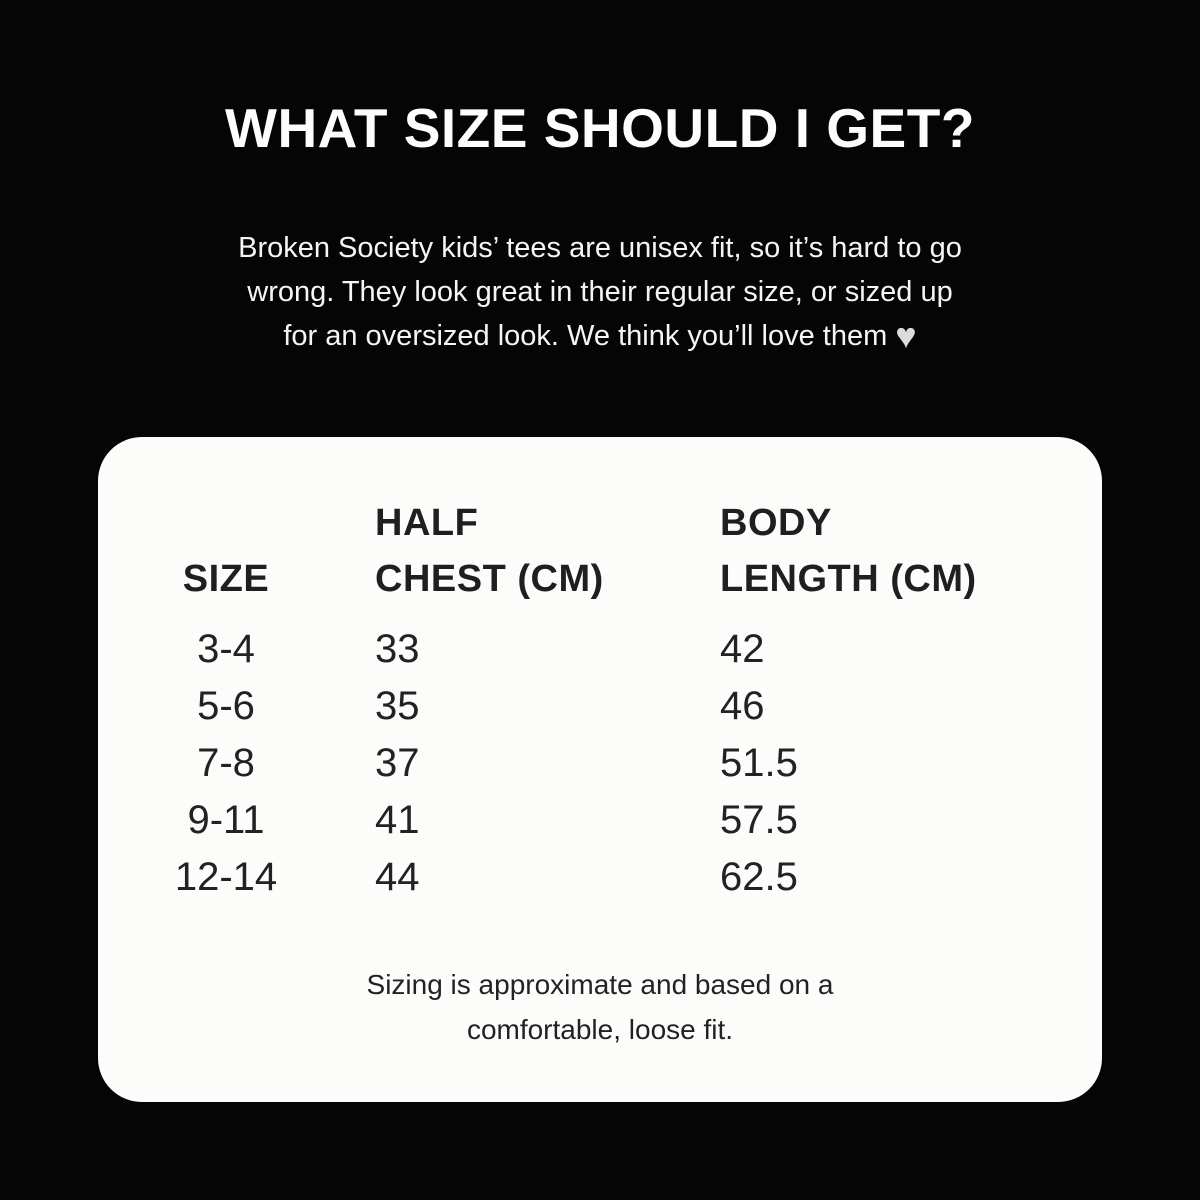  Describe the element at coordinates (226, 877) in the screenshot. I see `size-cell: 12-14` at that location.